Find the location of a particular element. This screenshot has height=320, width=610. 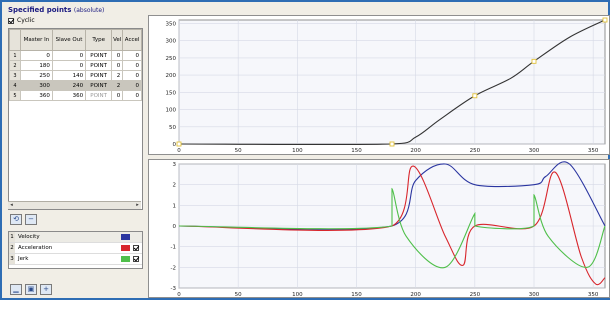

cell-master: 300 is located at coordinates (36, 85).